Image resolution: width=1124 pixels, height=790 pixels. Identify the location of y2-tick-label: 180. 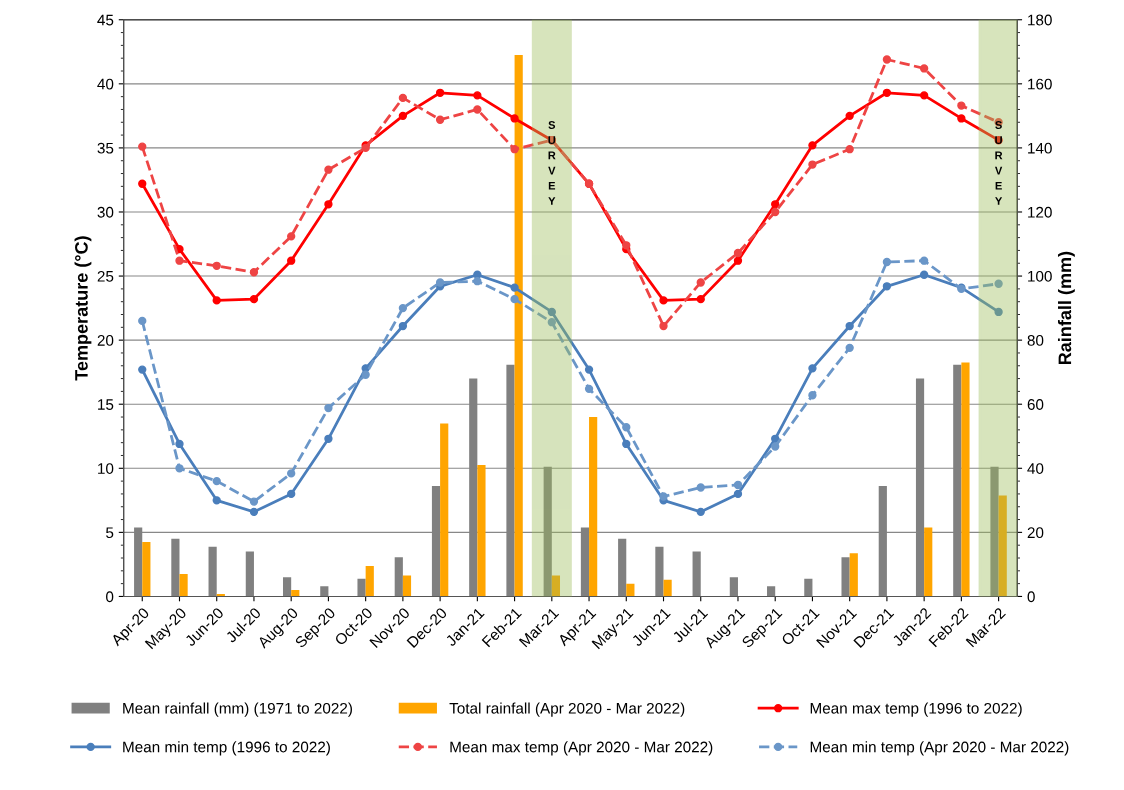
(1040, 20).